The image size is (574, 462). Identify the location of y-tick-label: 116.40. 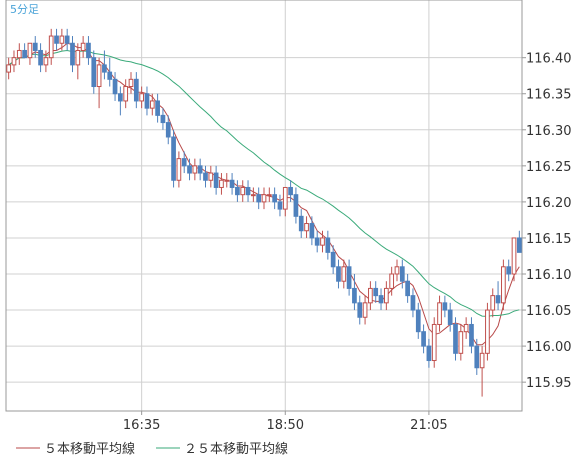
(549, 59).